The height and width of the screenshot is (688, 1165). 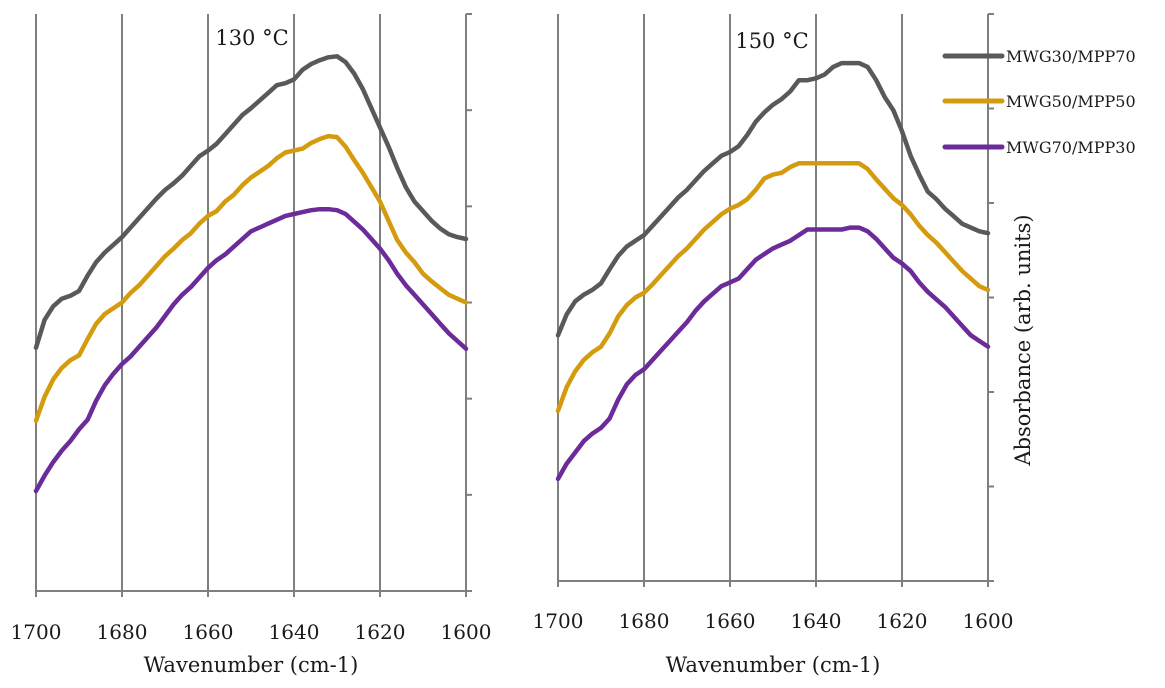 I want to click on legend-label: MWG30/MPP70, so click(x=1071, y=56).